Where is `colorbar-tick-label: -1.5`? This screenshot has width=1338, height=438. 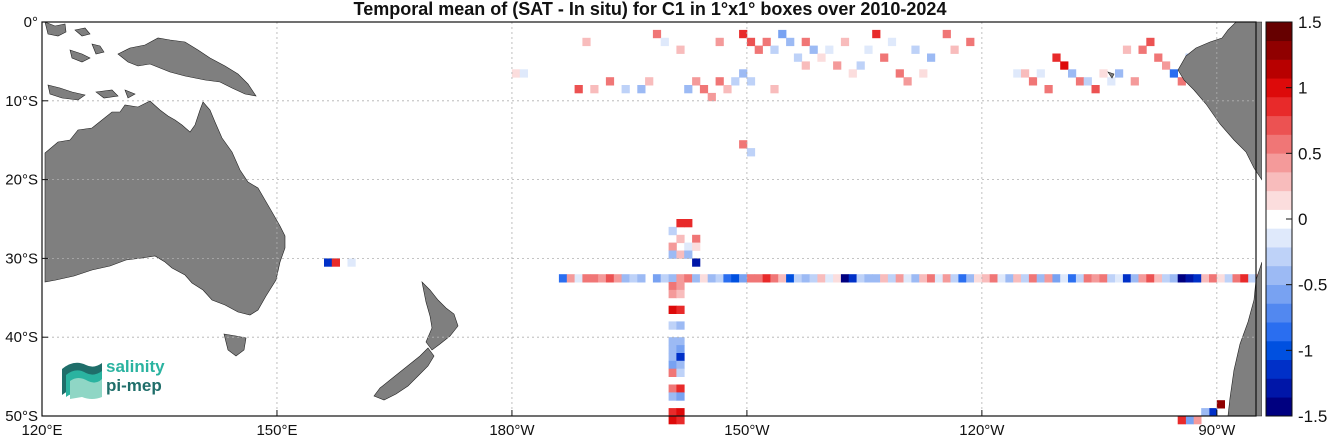
colorbar-tick-label: -1.5 is located at coordinates (1312, 416).